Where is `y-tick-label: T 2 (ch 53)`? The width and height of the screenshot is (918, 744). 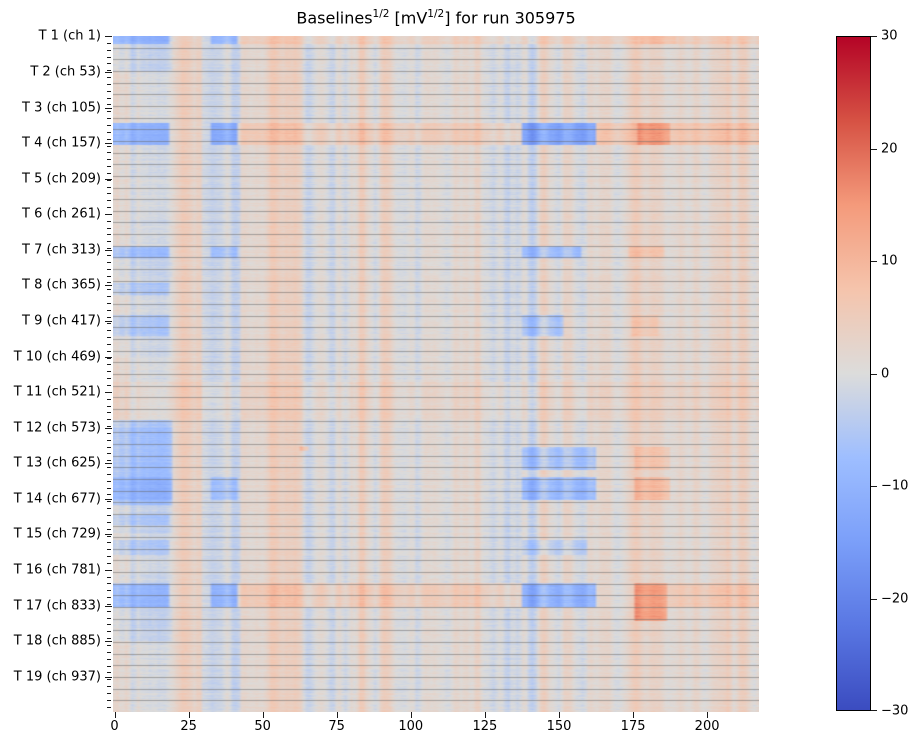 y-tick-label: T 2 (ch 53) is located at coordinates (65, 72).